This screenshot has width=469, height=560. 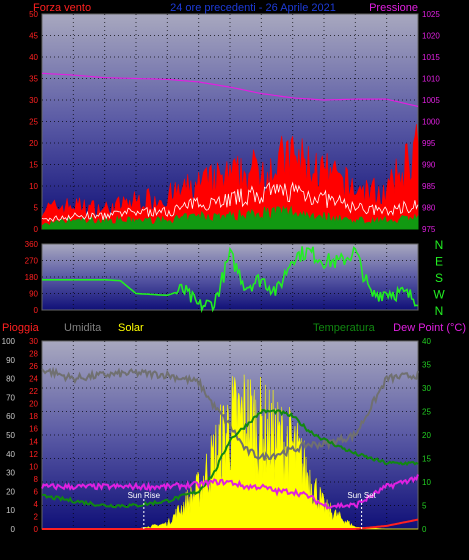 What do you see at coordinates (431, 100) in the screenshot?
I see `y-tick-label: 1005` at bounding box center [431, 100].